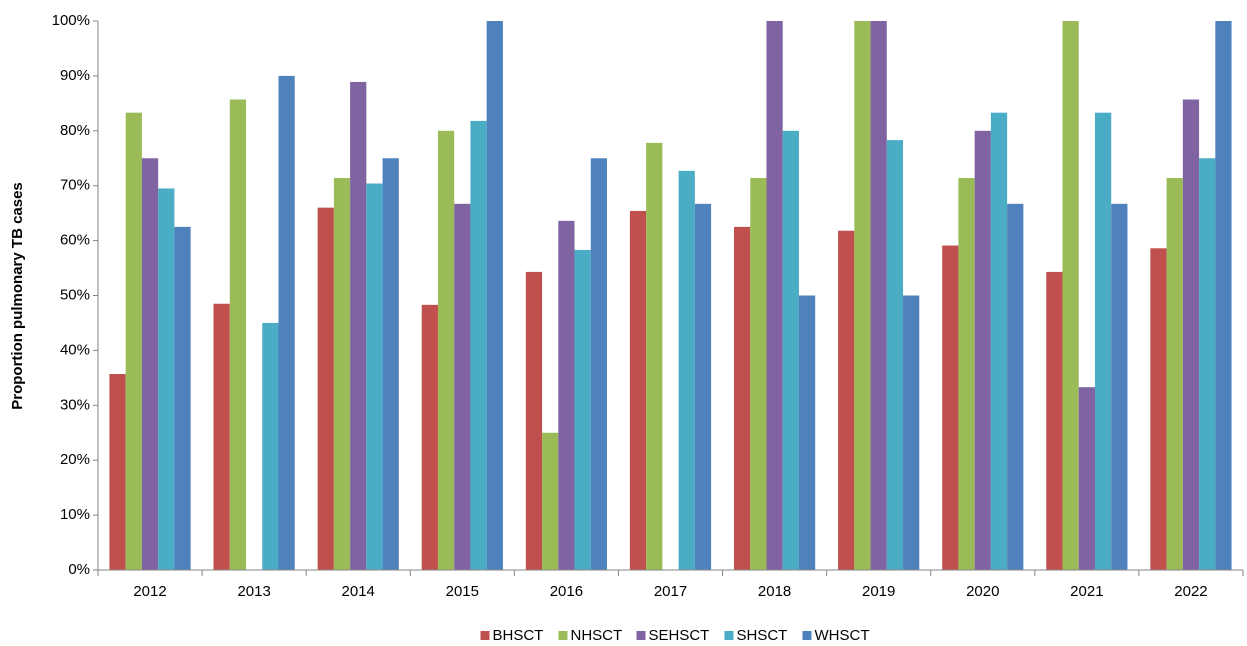  I want to click on y-axis-title: Proportion pulmonary TB cases, so click(17, 296).